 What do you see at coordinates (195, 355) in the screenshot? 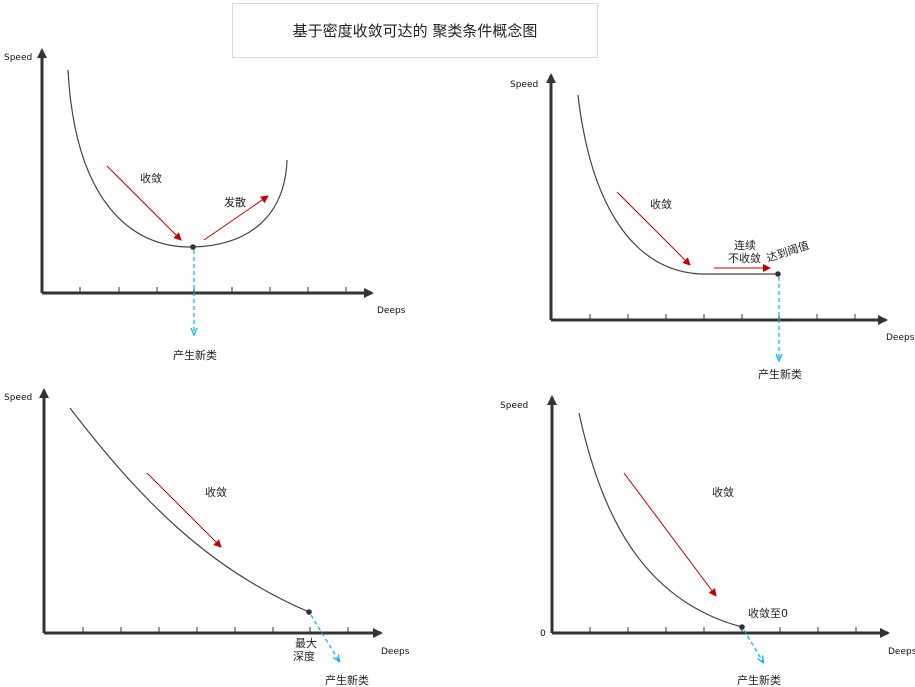
I see `panel-1-new-class-label: 产生新类` at bounding box center [195, 355].